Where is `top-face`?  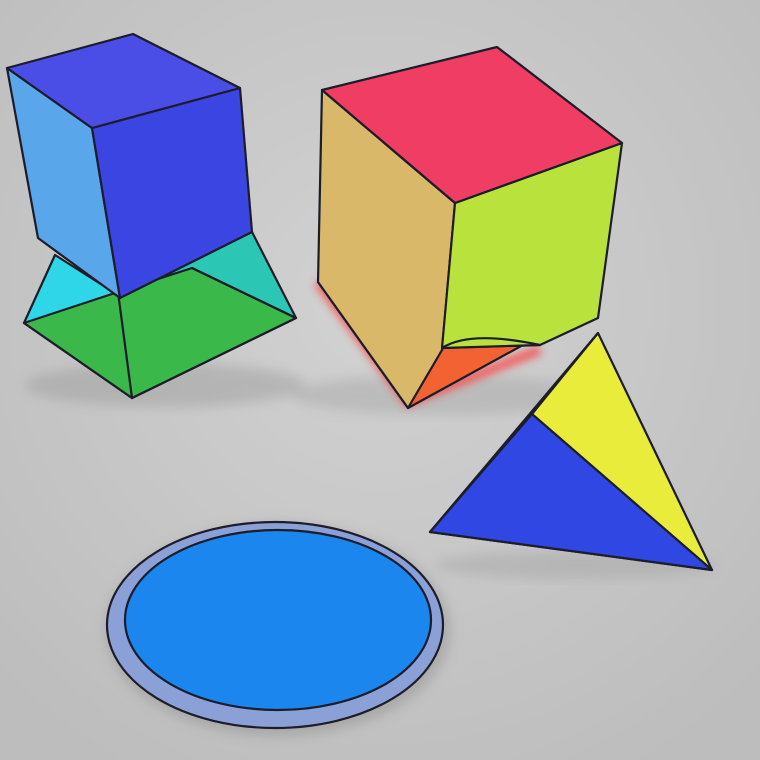 top-face is located at coordinates (472, 125).